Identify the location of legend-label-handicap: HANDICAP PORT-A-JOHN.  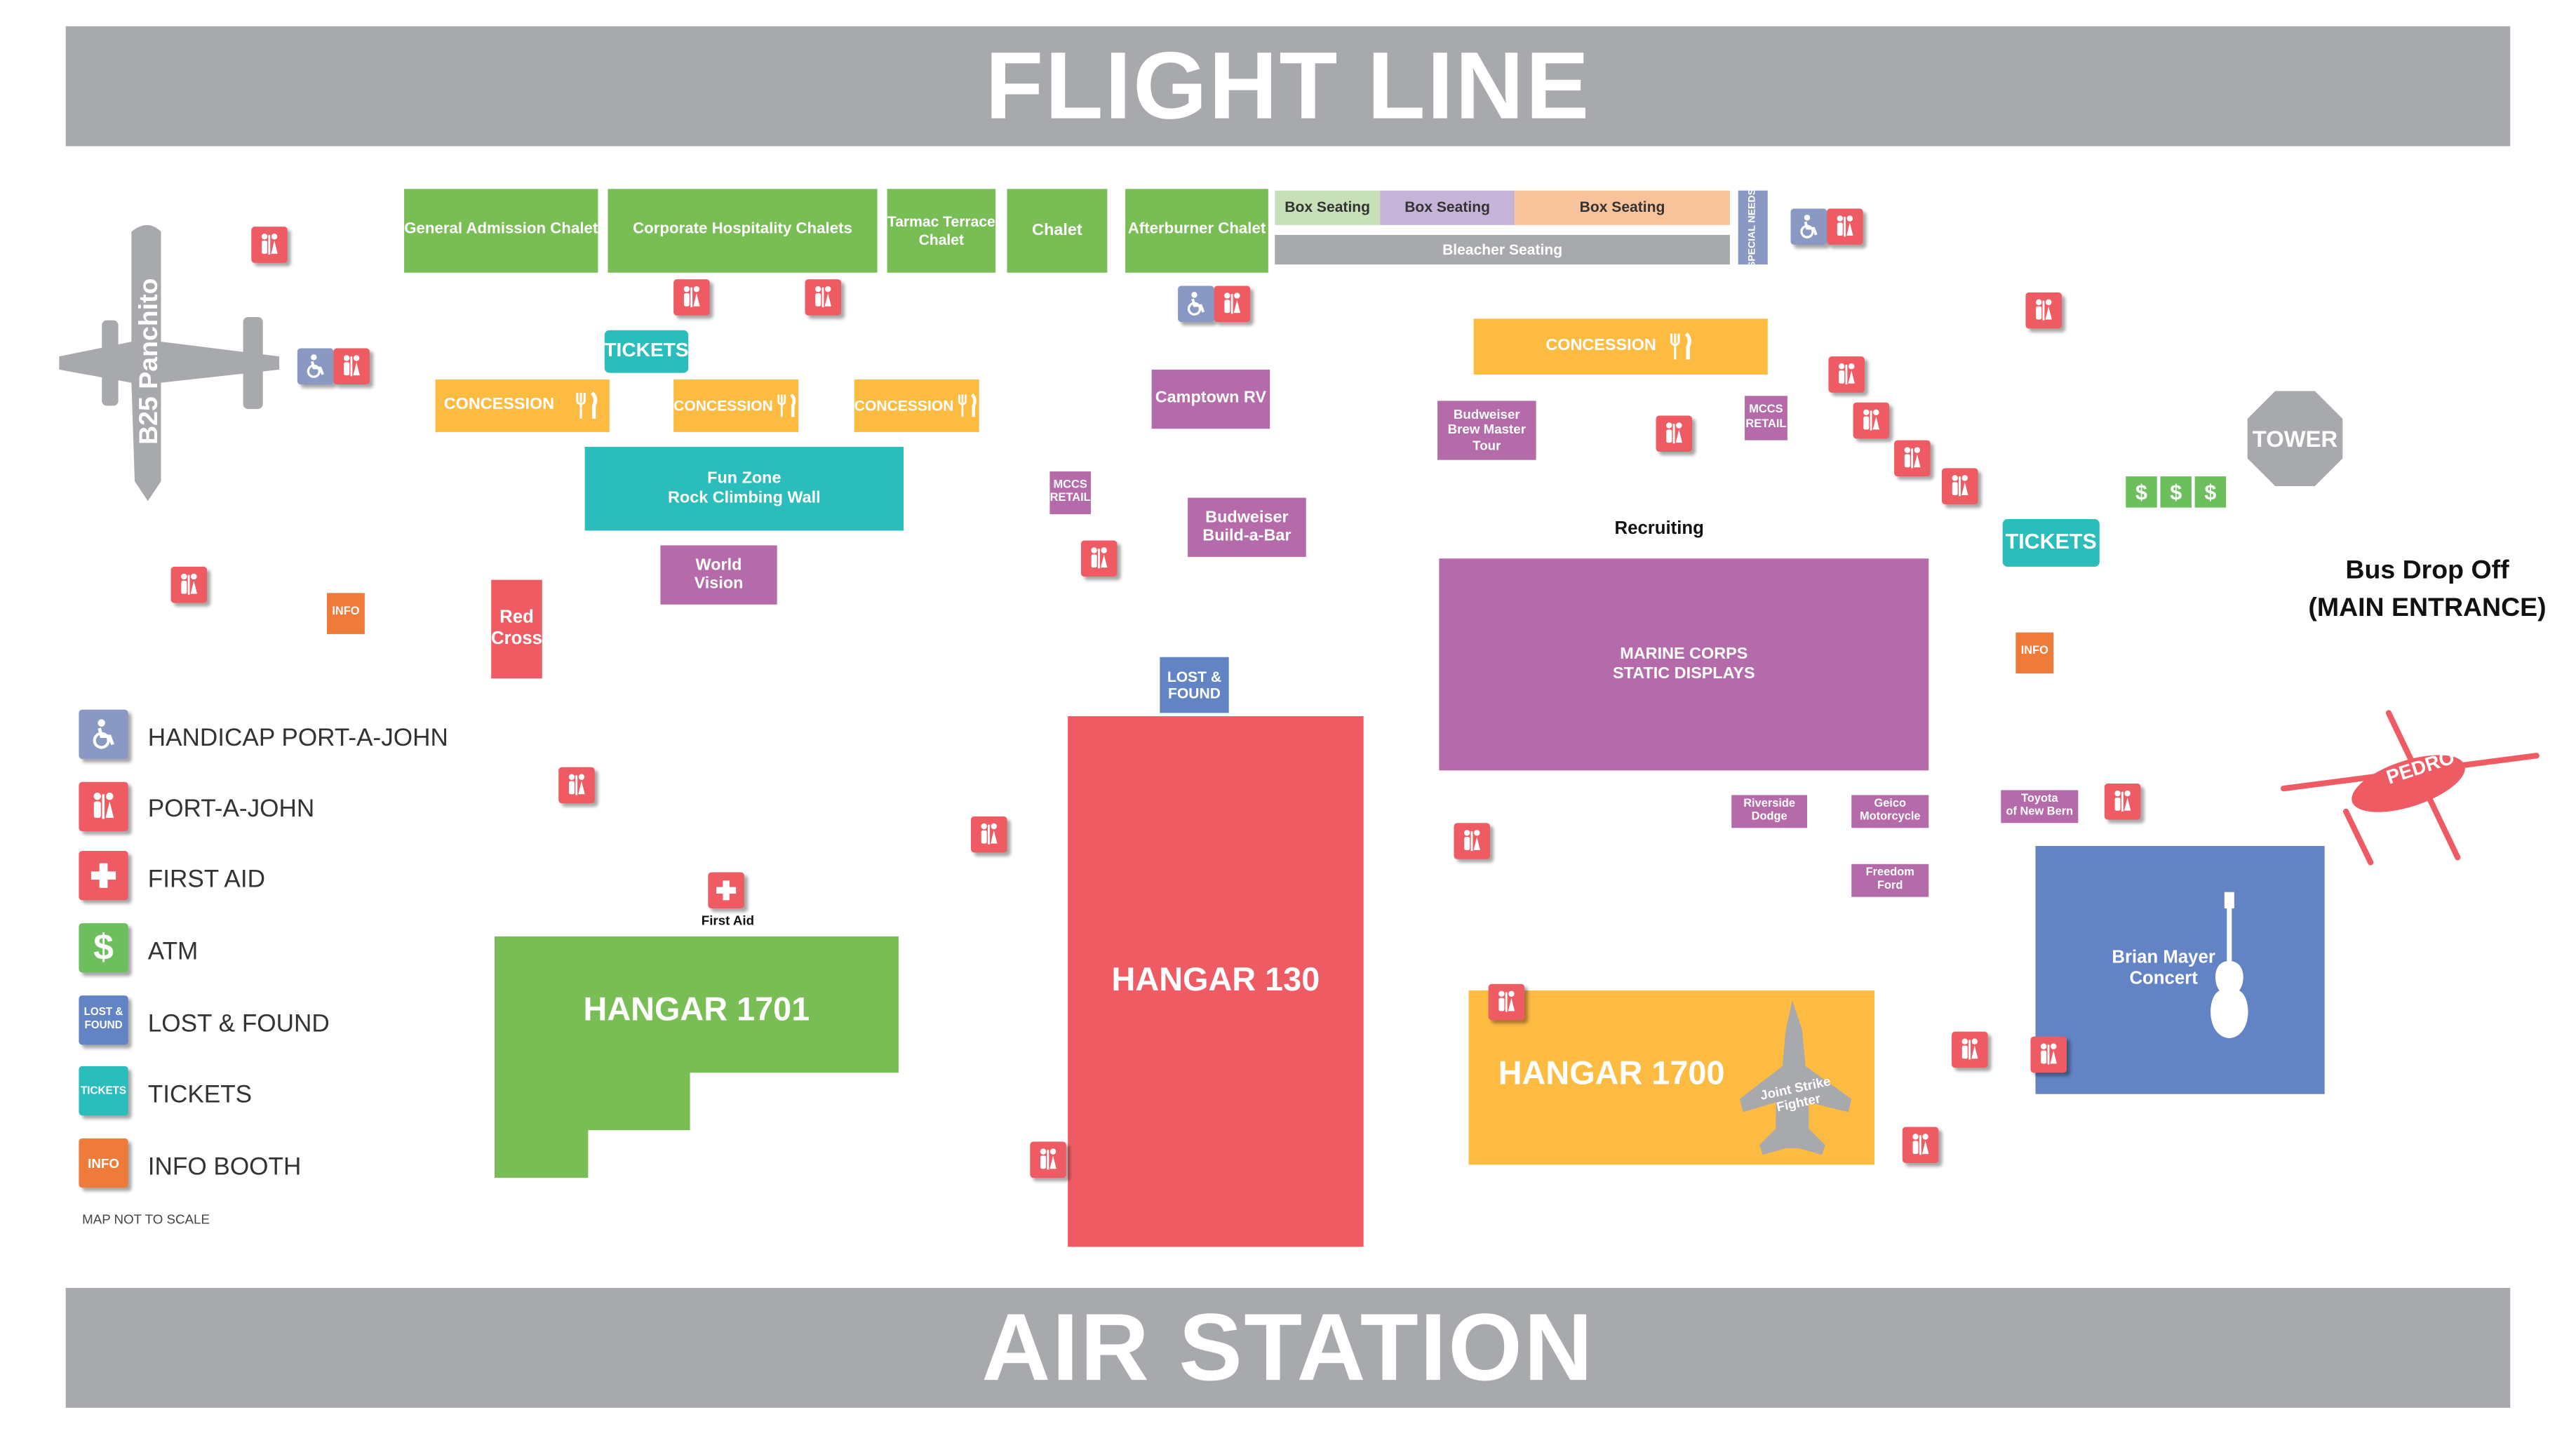
(297, 738).